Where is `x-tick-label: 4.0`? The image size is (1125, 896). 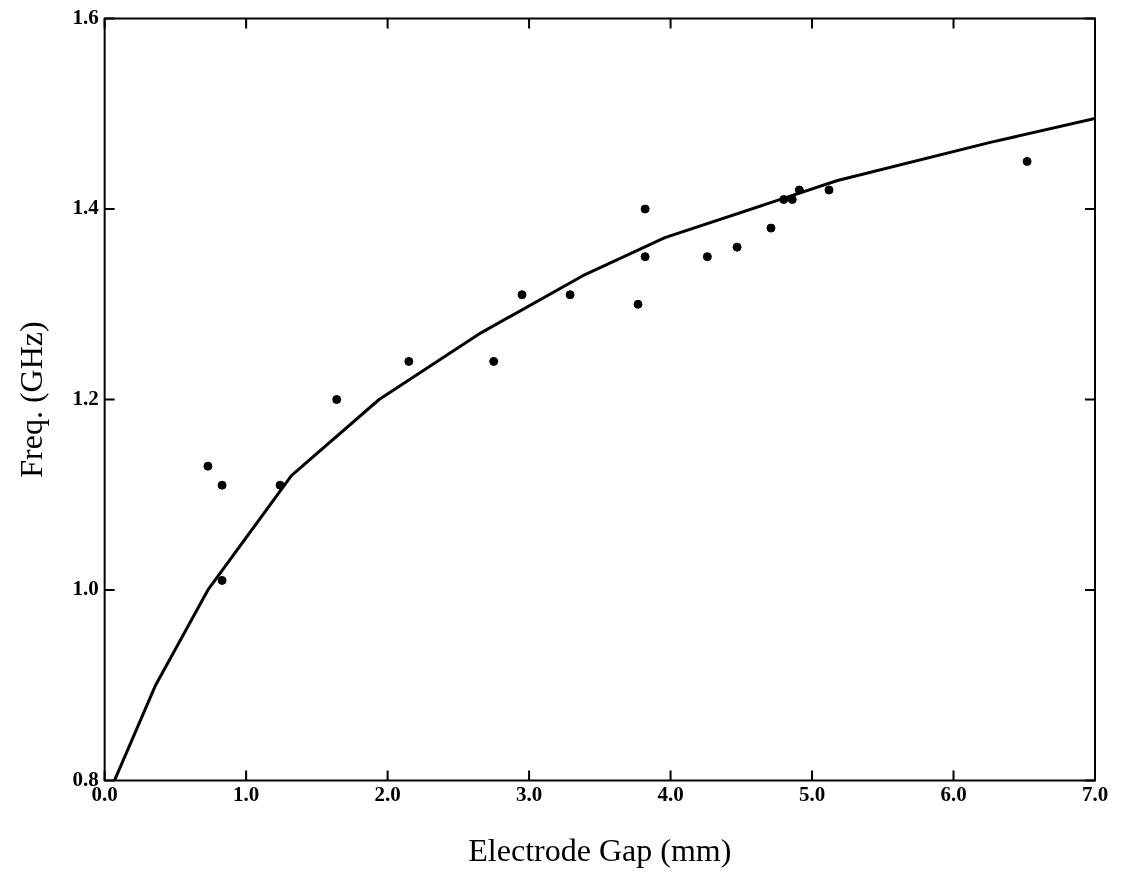 x-tick-label: 4.0 is located at coordinates (670, 794).